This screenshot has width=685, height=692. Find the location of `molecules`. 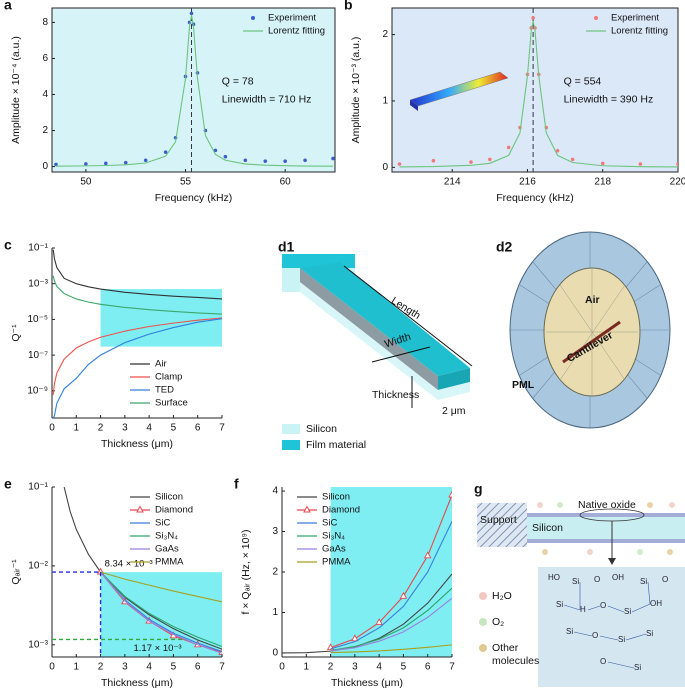

molecules is located at coordinates (606, 528).